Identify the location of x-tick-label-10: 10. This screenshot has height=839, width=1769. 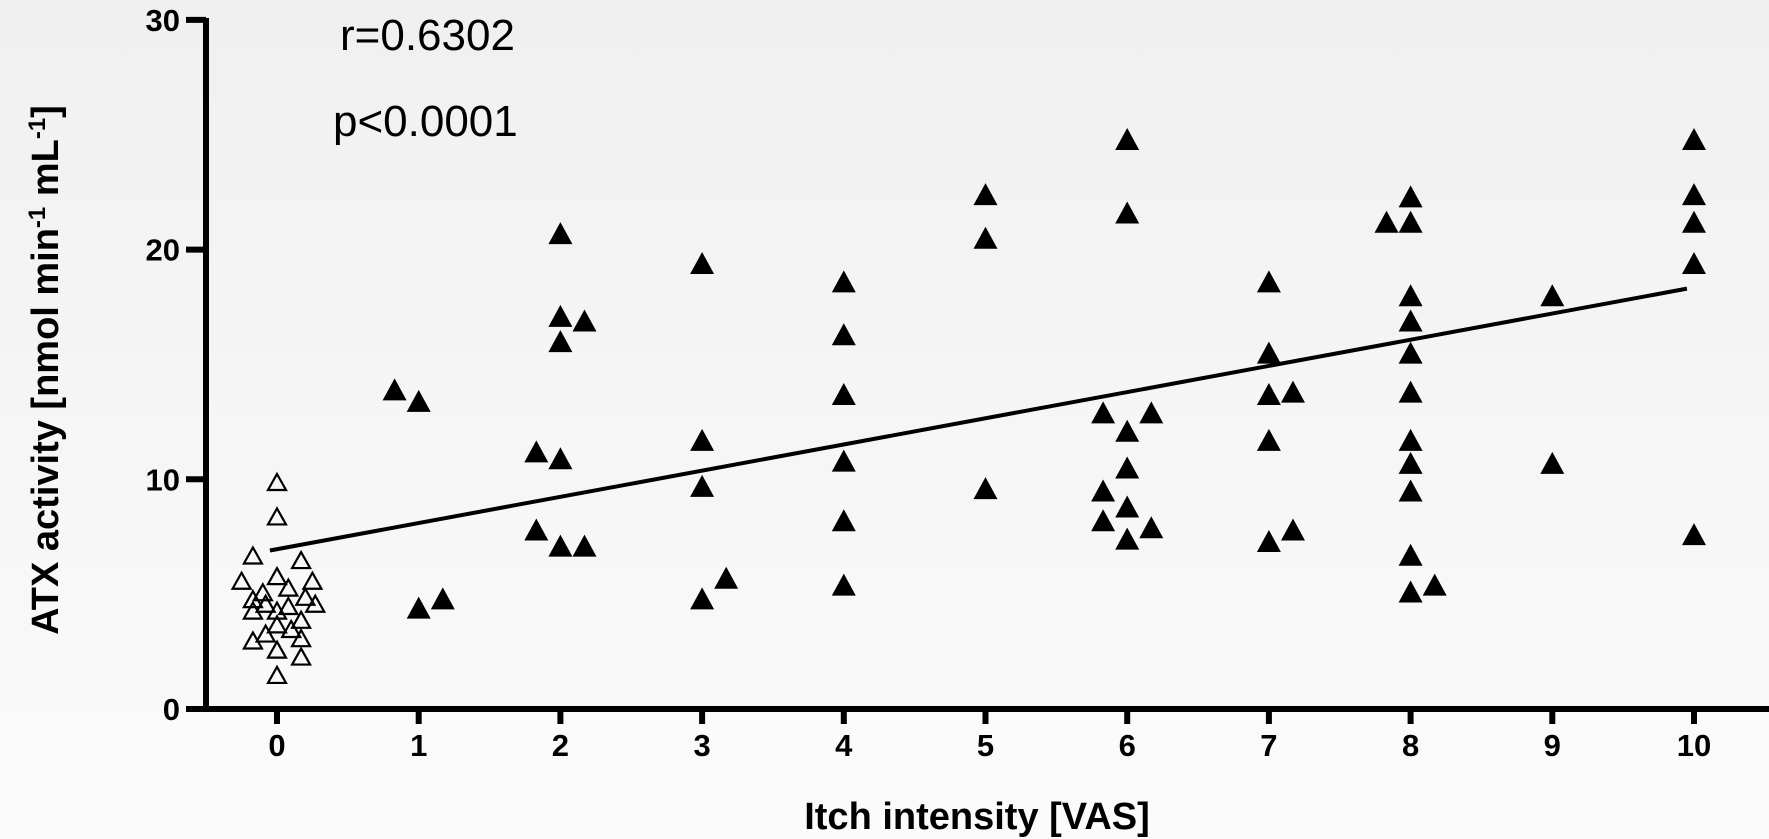
(1694, 745).